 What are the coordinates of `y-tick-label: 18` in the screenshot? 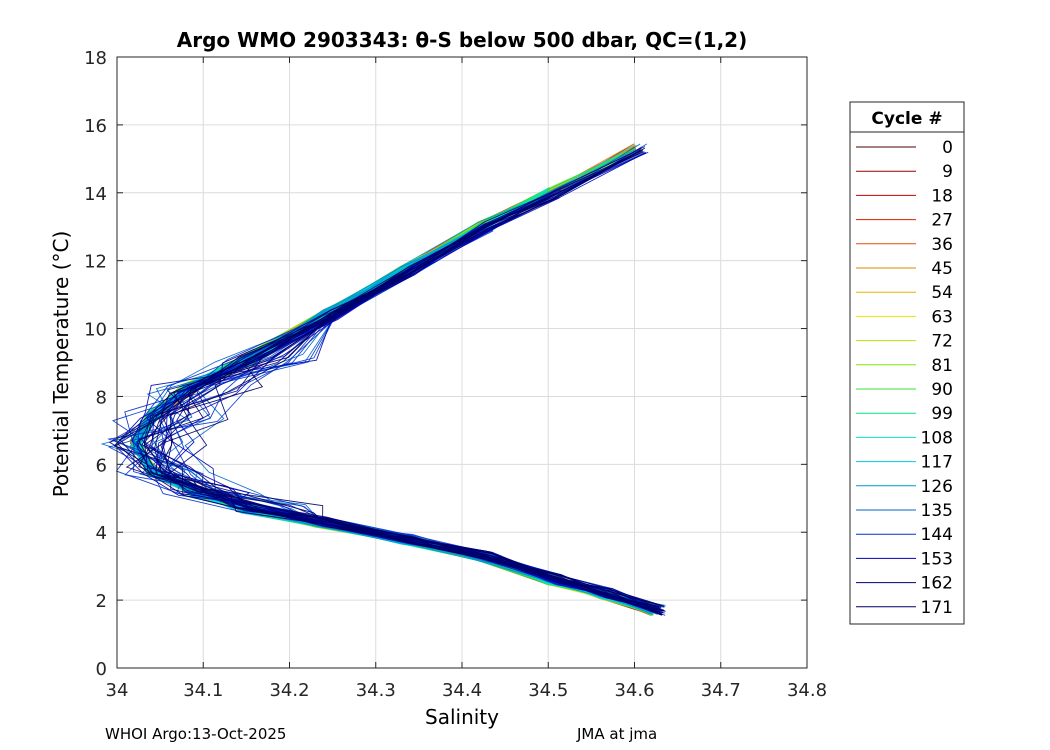 It's located at (95, 58).